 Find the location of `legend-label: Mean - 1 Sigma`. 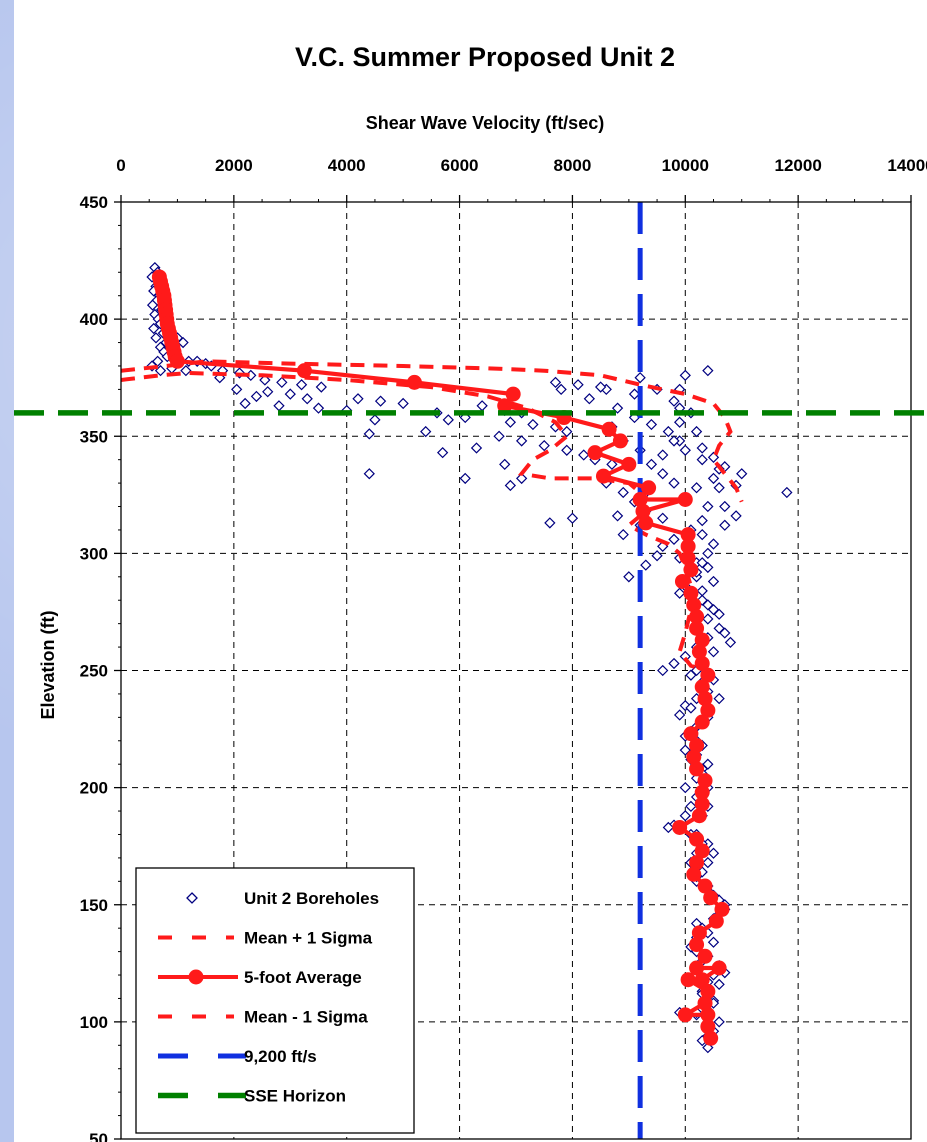

legend-label: Mean - 1 Sigma is located at coordinates (306, 1017).